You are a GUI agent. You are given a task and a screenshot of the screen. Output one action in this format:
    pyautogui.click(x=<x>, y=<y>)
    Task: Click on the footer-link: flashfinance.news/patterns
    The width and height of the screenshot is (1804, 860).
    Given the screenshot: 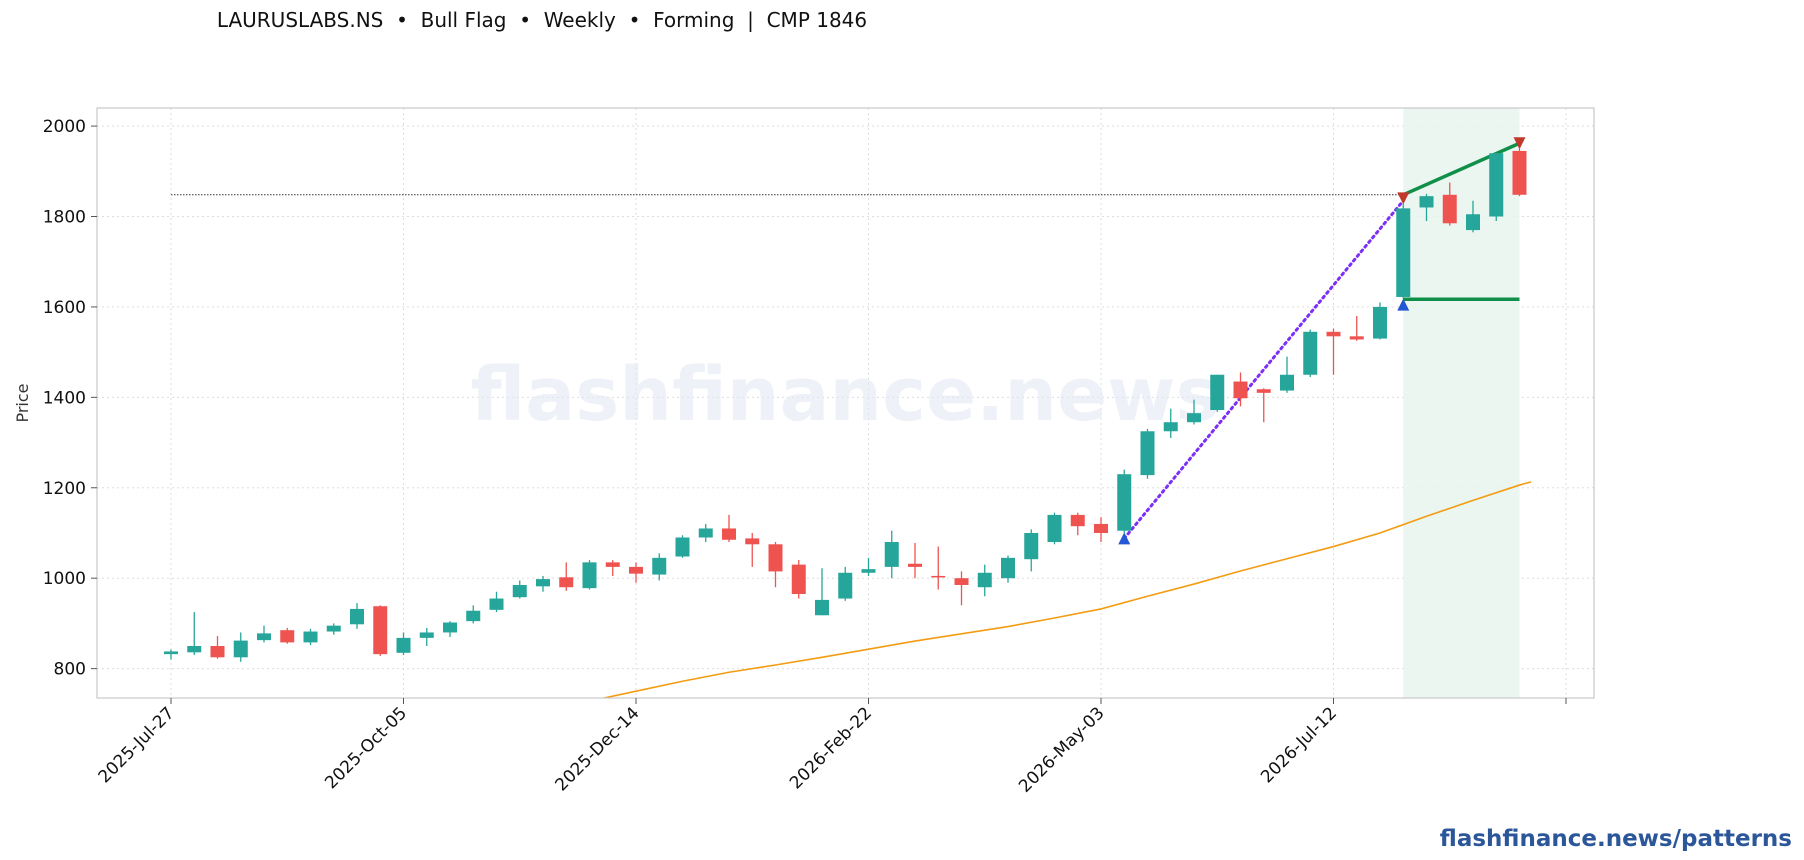 What is the action you would take?
    pyautogui.click(x=1615, y=839)
    